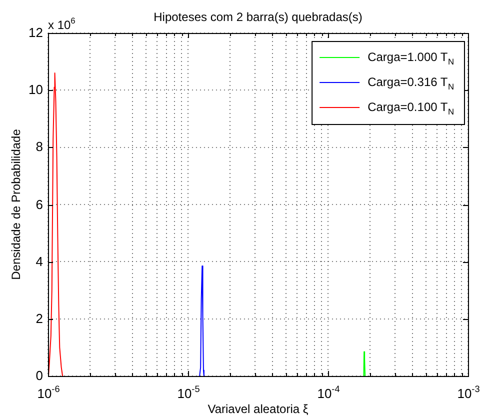 The height and width of the screenshot is (418, 488). I want to click on y-tick-label: 4, so click(39, 262).